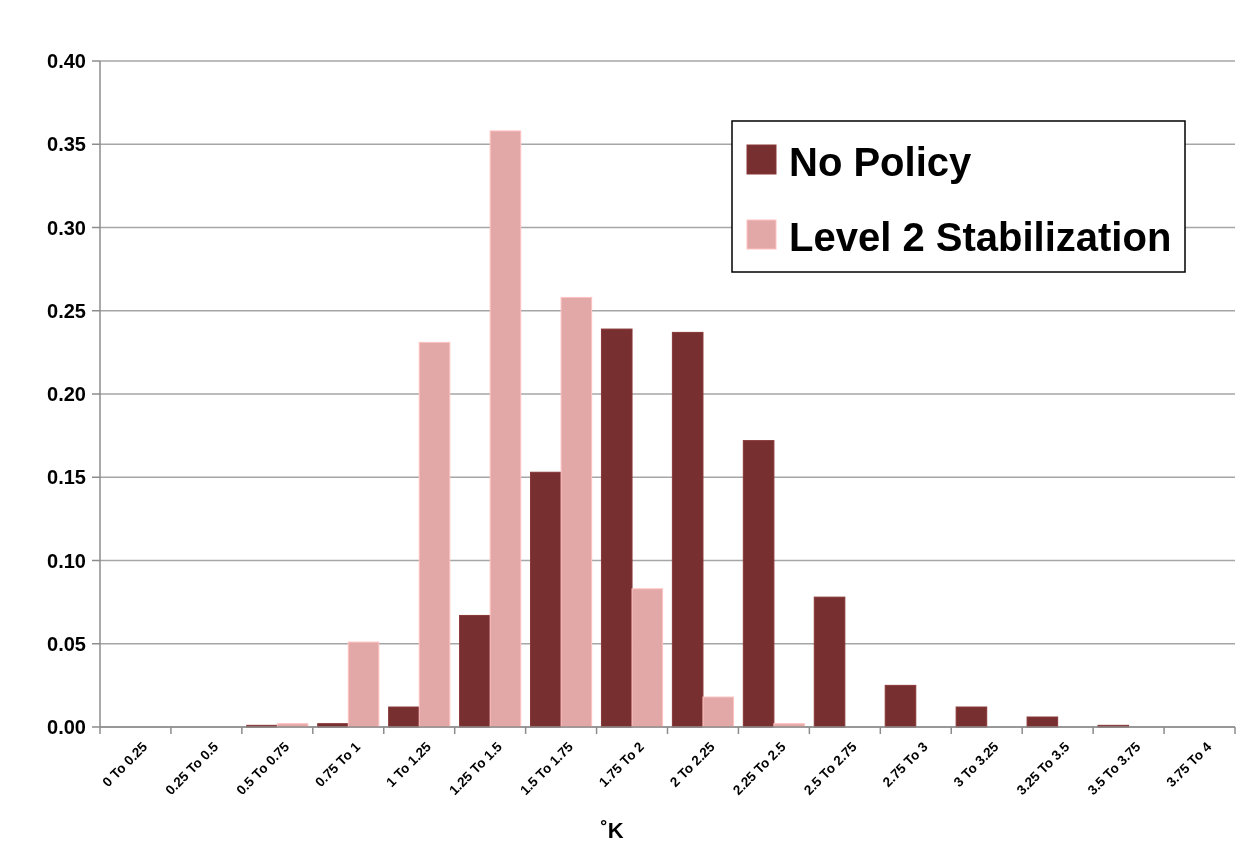 The width and height of the screenshot is (1241, 852). Describe the element at coordinates (66, 727) in the screenshot. I see `y-tick-label: 0.00` at that location.